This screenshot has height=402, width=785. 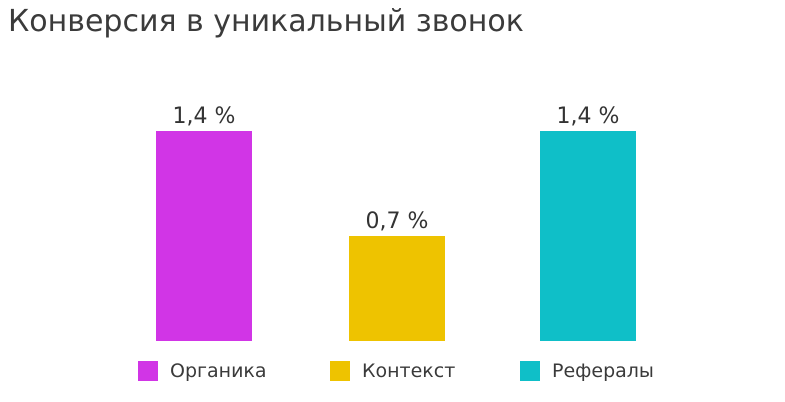 What do you see at coordinates (588, 116) in the screenshot?
I see `data-label-referaly: 1,4 %` at bounding box center [588, 116].